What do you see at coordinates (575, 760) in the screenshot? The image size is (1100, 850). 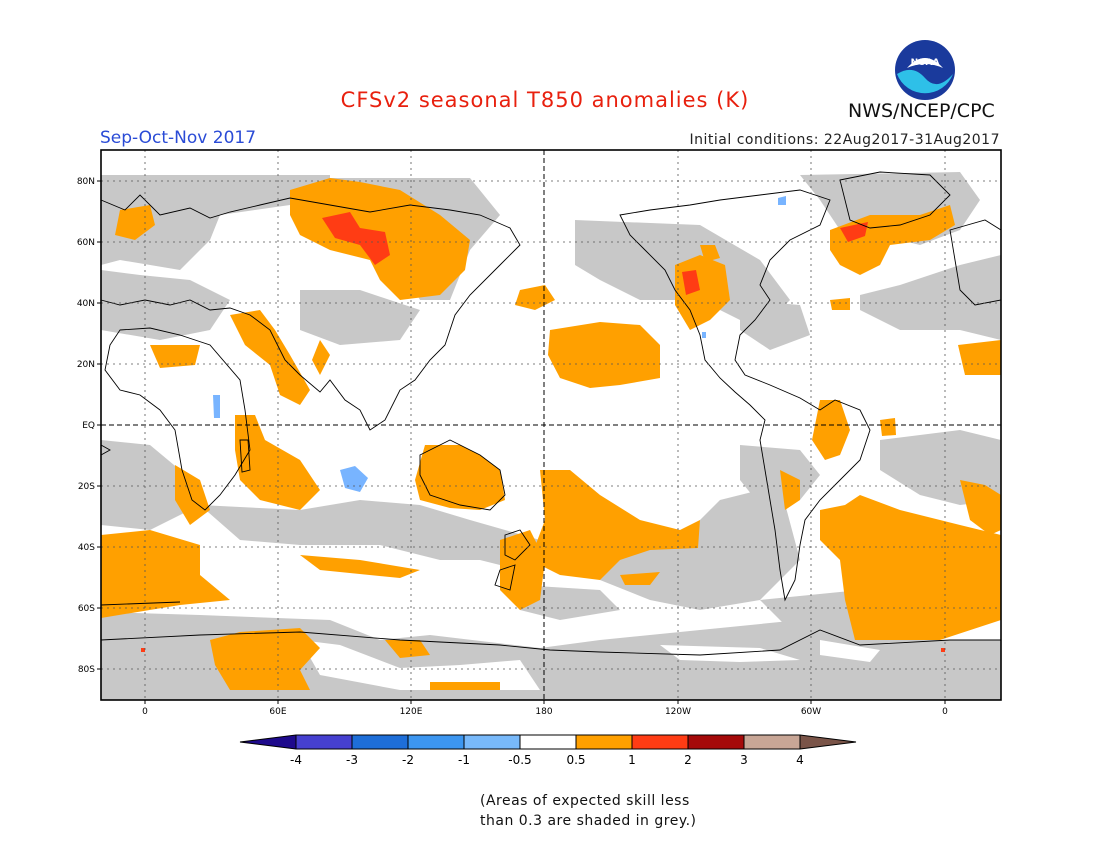 I see `colorbar-label: 0.5` at bounding box center [575, 760].